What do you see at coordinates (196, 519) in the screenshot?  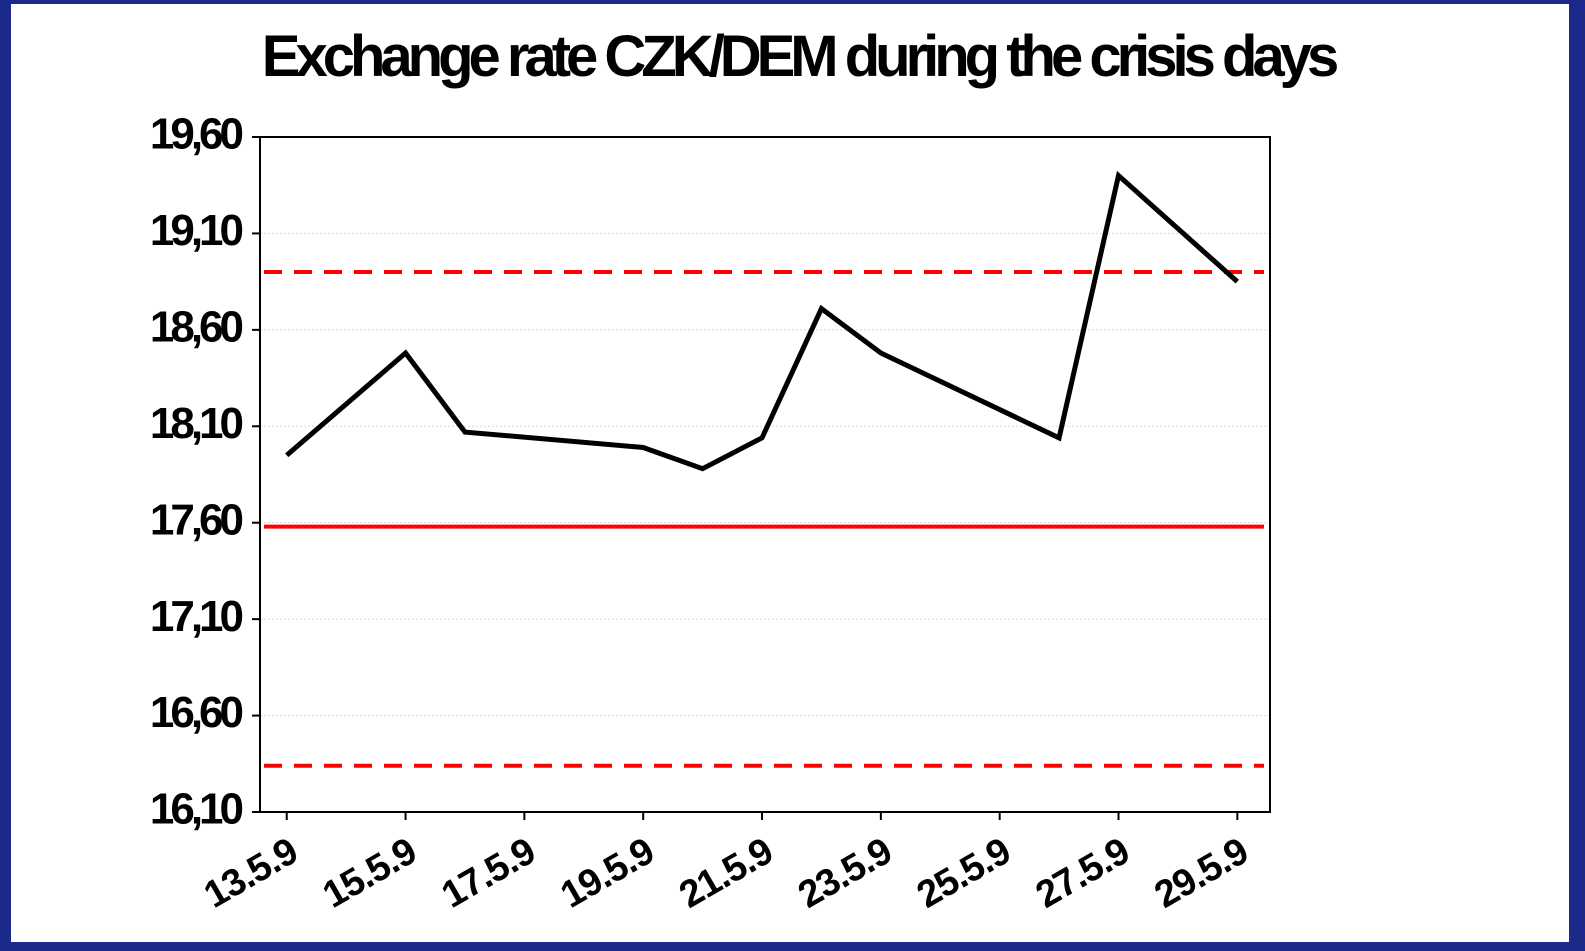 I see `y-tick-label: 17,60` at bounding box center [196, 519].